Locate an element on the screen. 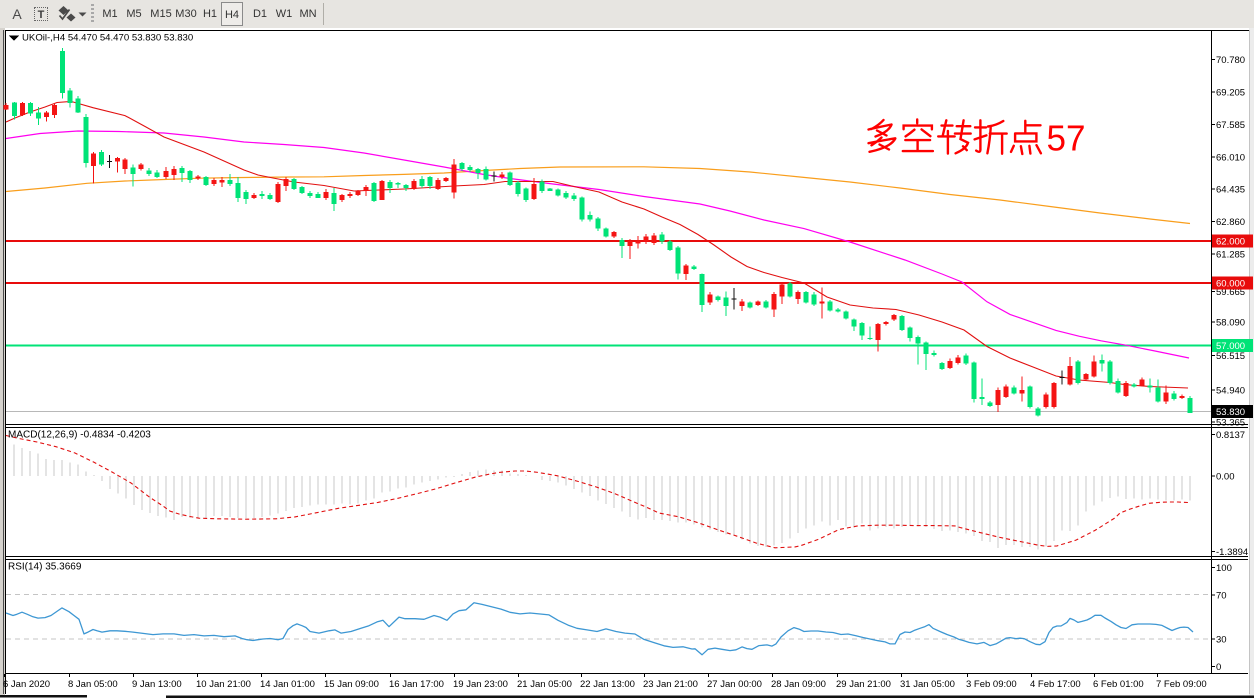  svg-text: 7 Feb 09:00 is located at coordinates (1181, 684).